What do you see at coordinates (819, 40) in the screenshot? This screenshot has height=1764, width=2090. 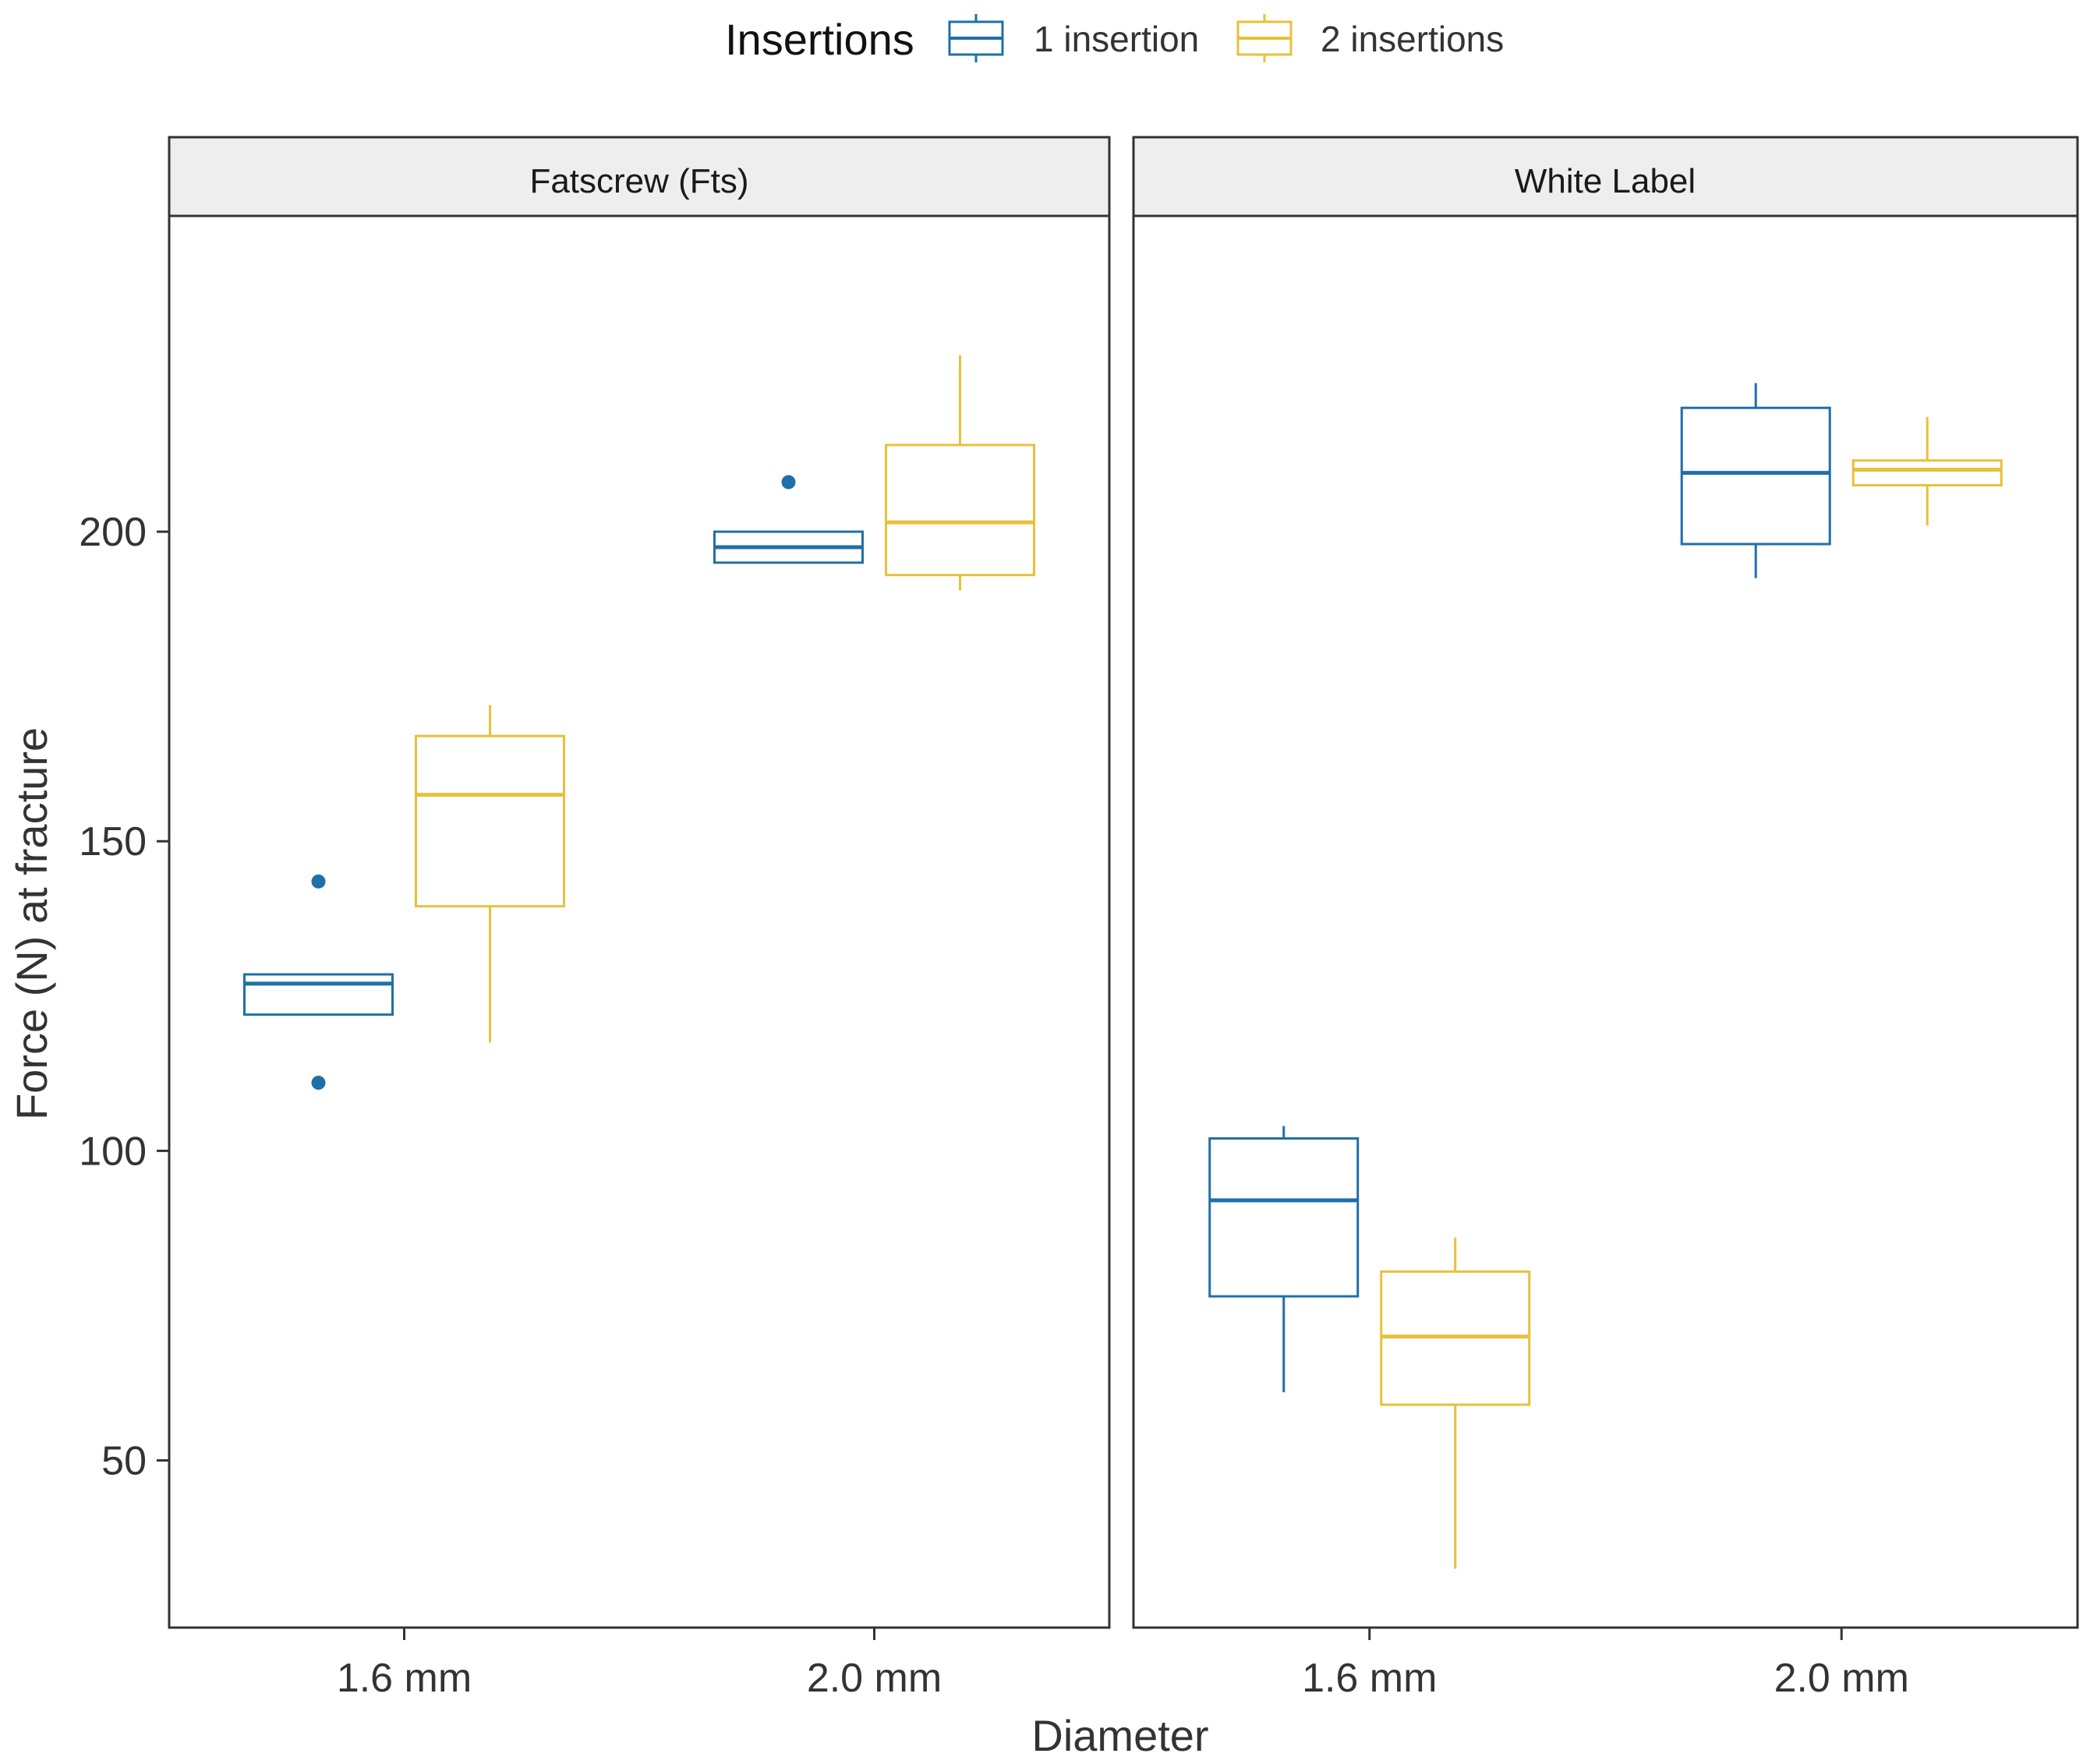 I see `legend-title: Insertions` at bounding box center [819, 40].